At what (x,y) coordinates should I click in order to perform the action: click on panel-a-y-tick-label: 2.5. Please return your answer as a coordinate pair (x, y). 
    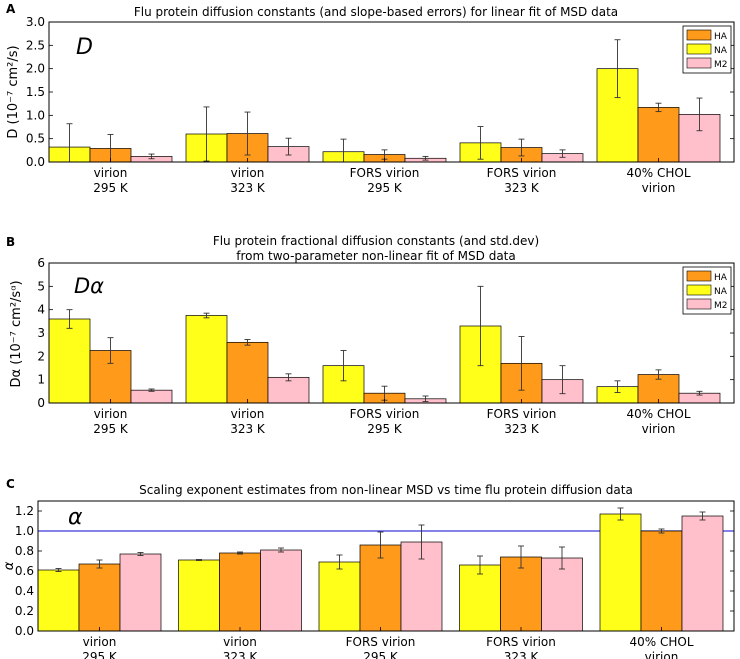
    Looking at the image, I should click on (35, 45).